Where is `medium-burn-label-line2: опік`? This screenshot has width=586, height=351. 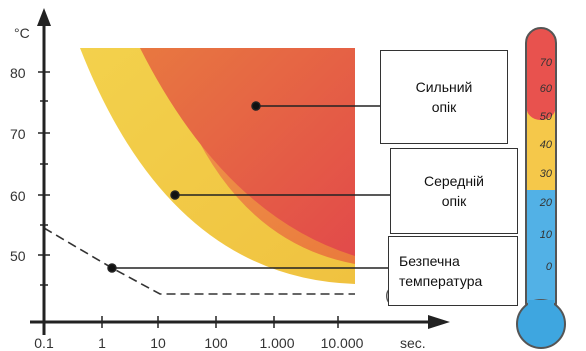 medium-burn-label-line2: опік is located at coordinates (454, 201).